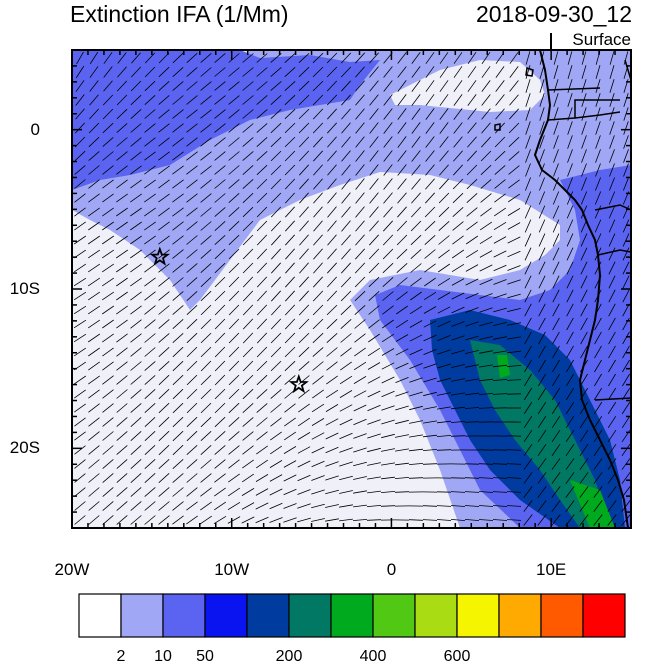 This screenshot has height=667, width=650. I want to click on map-title: Extinction IFA (1/Mm), so click(179, 14).